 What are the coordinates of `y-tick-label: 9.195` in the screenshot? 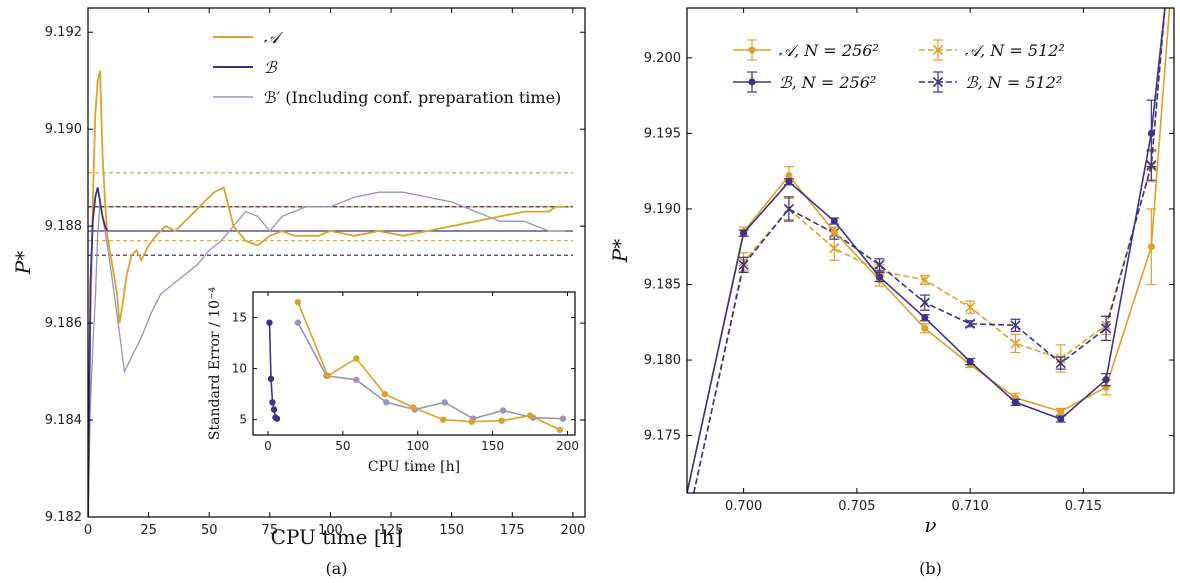 It's located at (662, 133).